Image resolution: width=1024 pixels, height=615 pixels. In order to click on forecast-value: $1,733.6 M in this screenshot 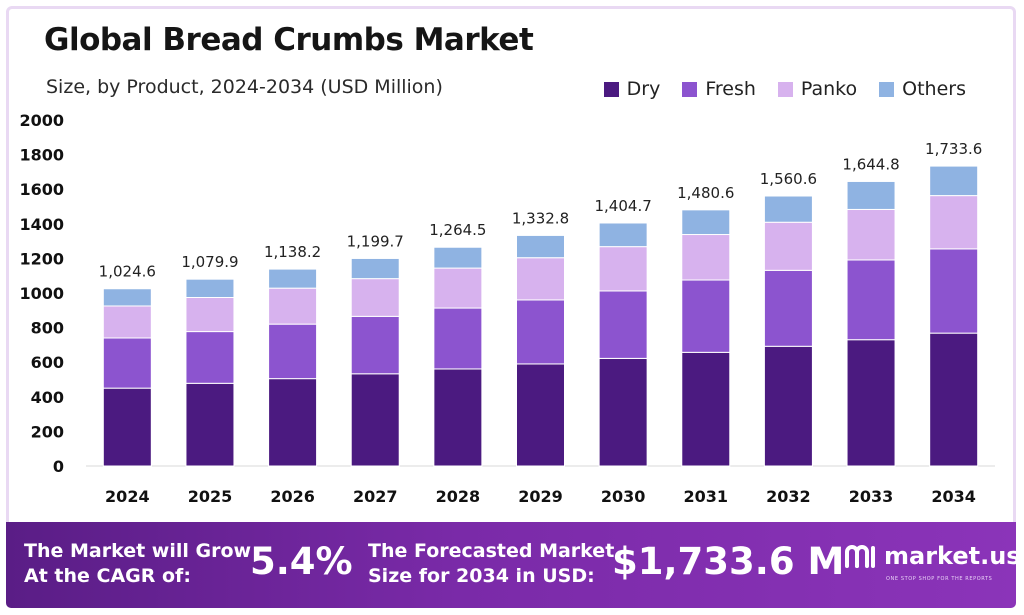, I will do `click(728, 561)`.